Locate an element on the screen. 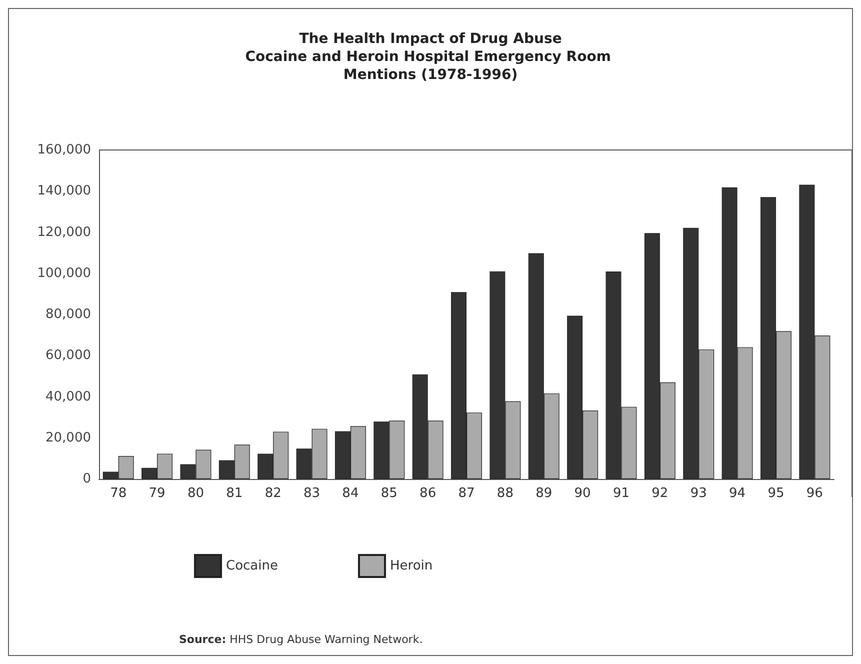  x-tick-label: 89 is located at coordinates (544, 493).